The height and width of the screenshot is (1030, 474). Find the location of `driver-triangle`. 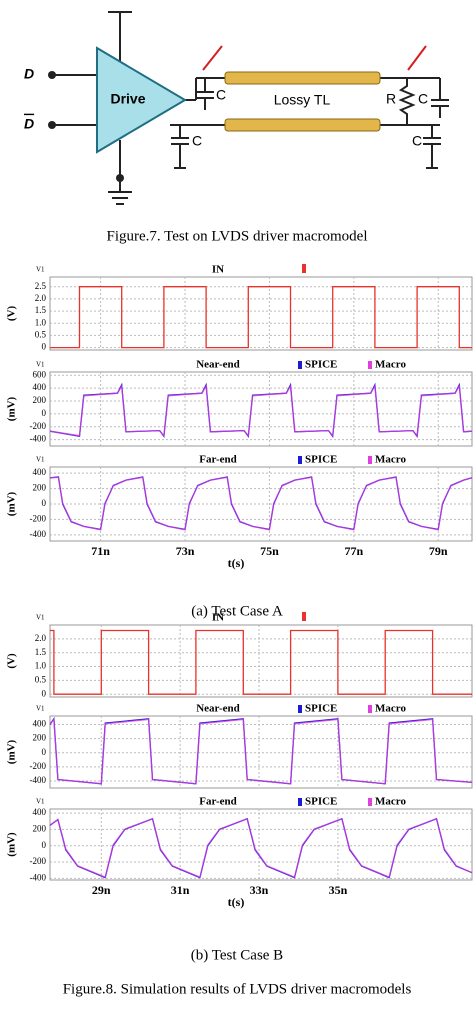

driver-triangle is located at coordinates (141, 100).